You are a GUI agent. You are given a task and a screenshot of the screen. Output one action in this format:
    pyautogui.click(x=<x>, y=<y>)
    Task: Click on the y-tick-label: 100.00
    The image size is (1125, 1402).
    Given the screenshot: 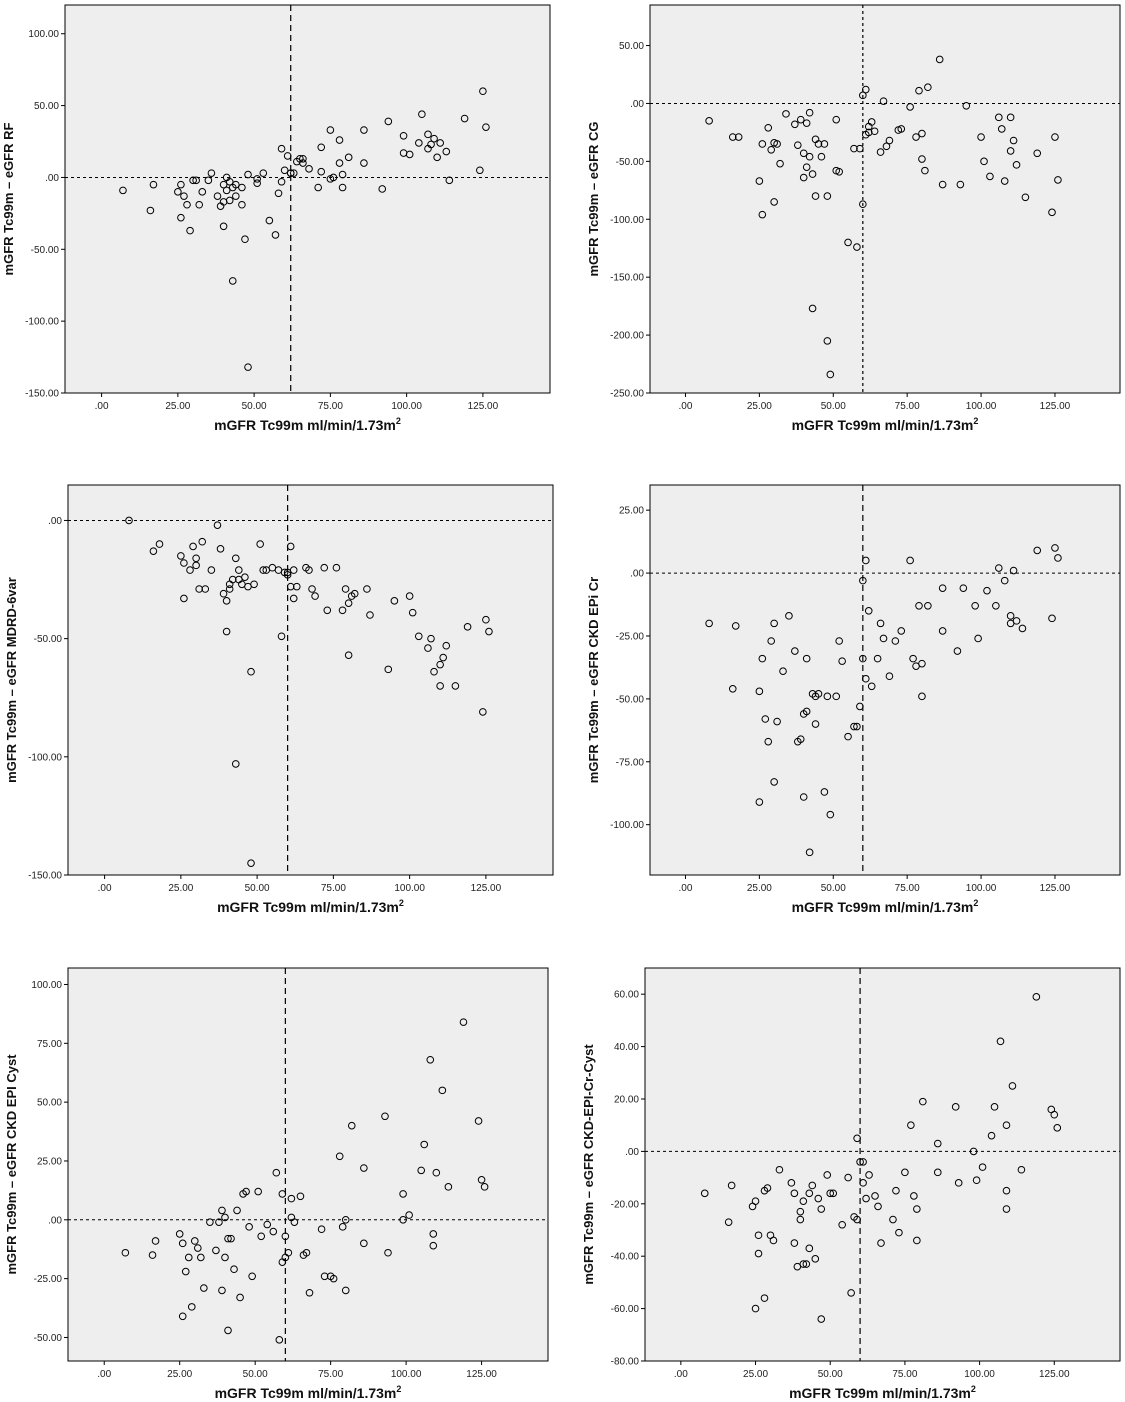 What is the action you would take?
    pyautogui.click(x=43, y=34)
    